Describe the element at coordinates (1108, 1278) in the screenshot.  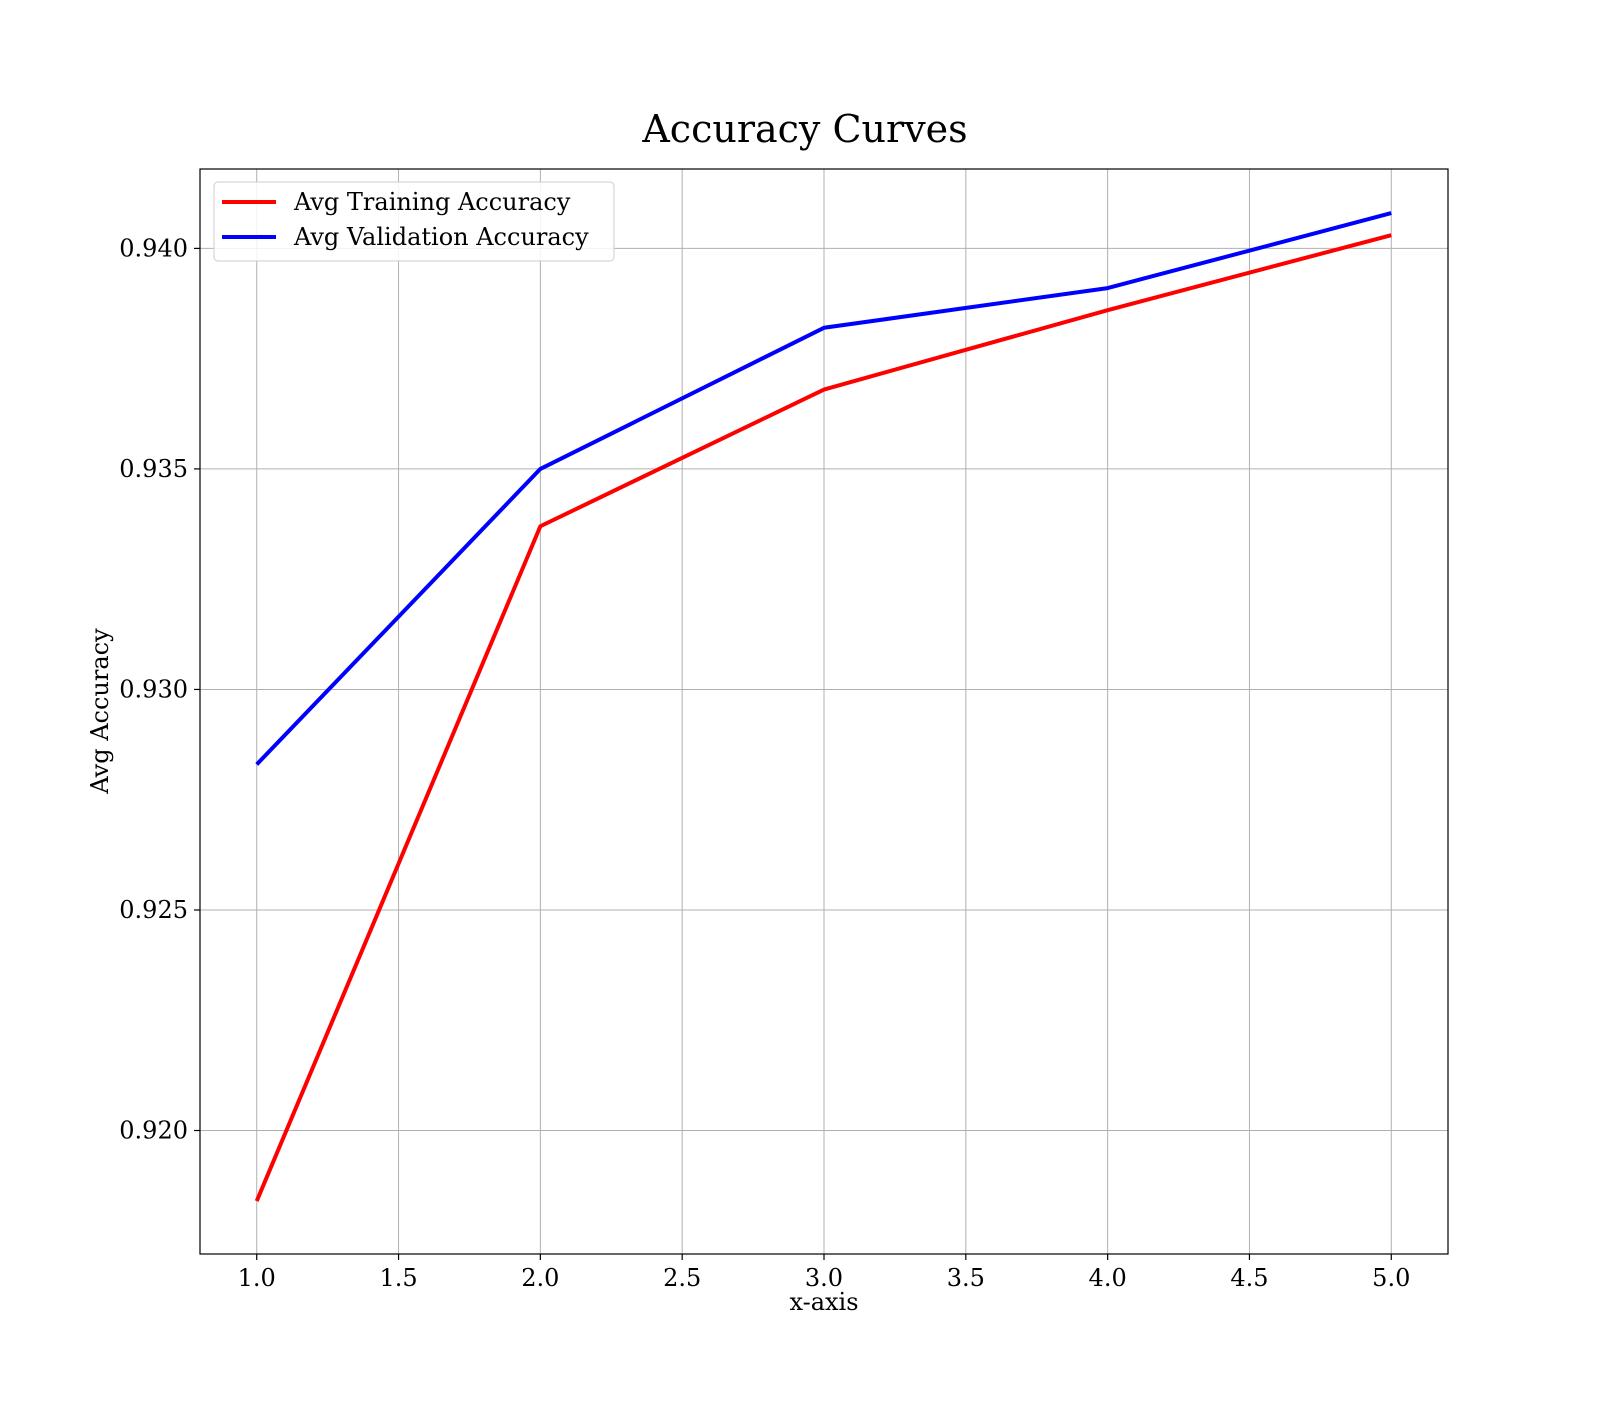
I see `x-tick-label: 4.0` at that location.